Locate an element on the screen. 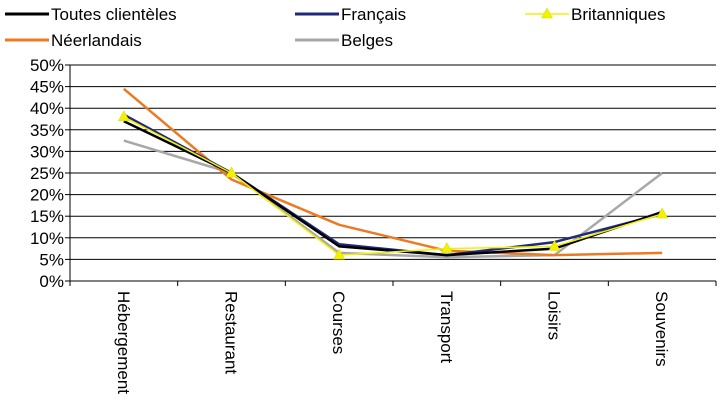 The height and width of the screenshot is (414, 723). legend-marker-icon is located at coordinates (547, 13).